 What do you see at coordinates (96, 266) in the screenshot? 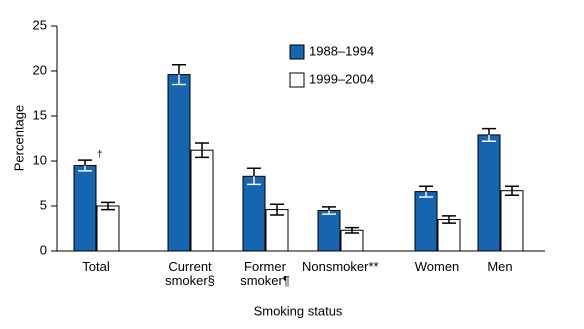
I see `x-tick-label: Total` at bounding box center [96, 266].